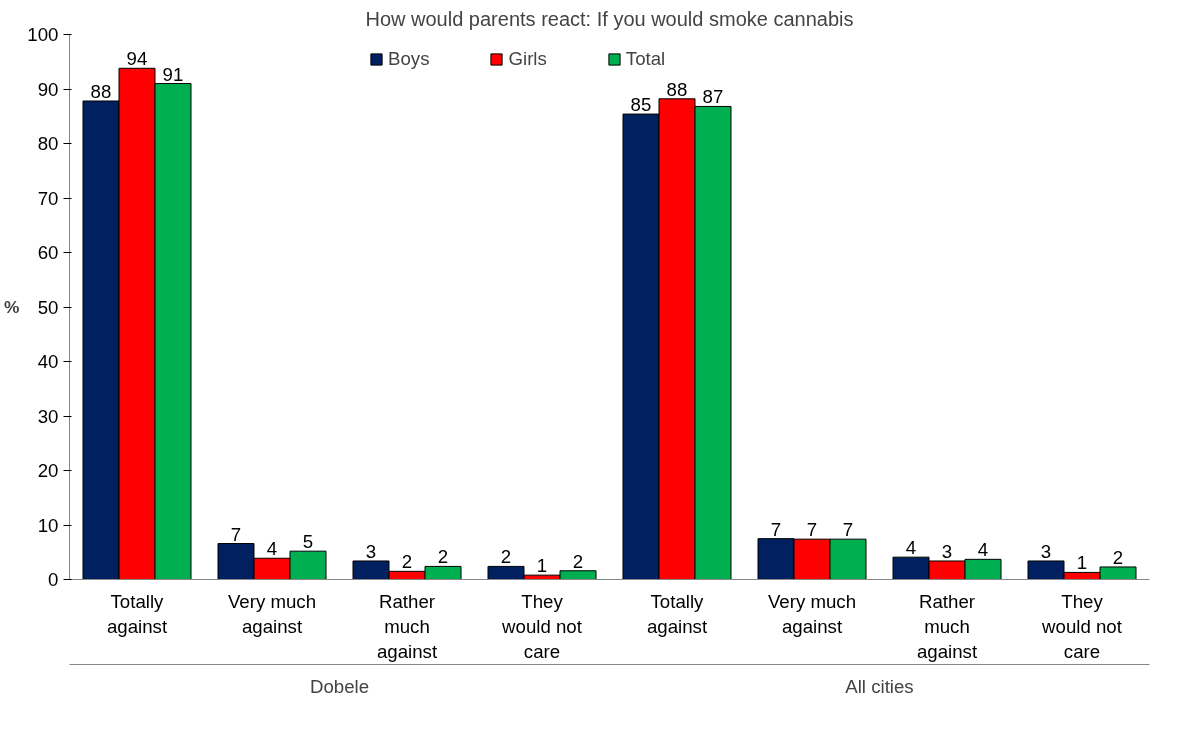  I want to click on y-tick-label: 0, so click(53, 579).